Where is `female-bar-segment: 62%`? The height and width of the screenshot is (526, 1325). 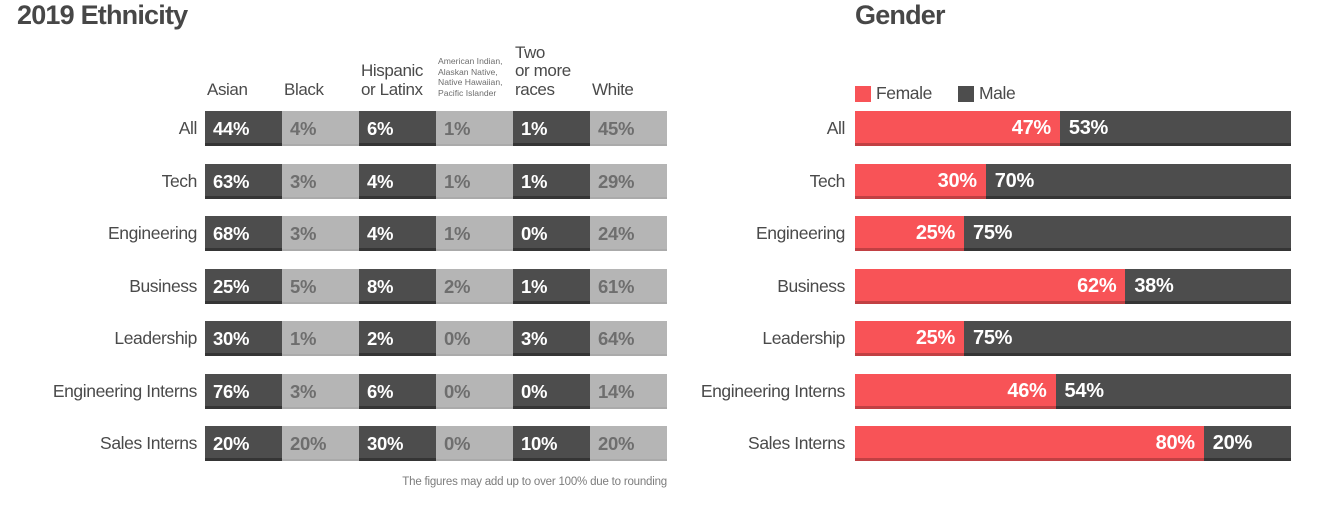
female-bar-segment: 62% is located at coordinates (990, 286).